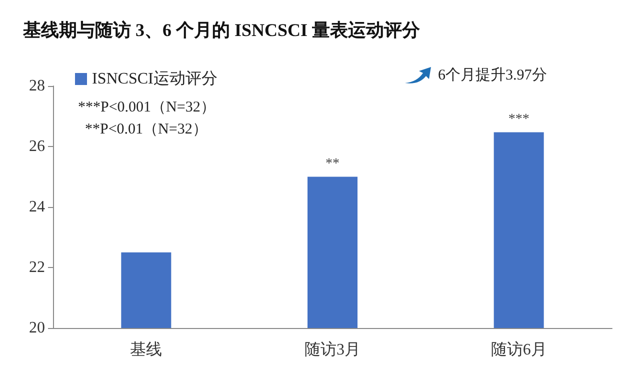 The image size is (640, 388). What do you see at coordinates (37, 328) in the screenshot?
I see `y-tick-label: 20` at bounding box center [37, 328].